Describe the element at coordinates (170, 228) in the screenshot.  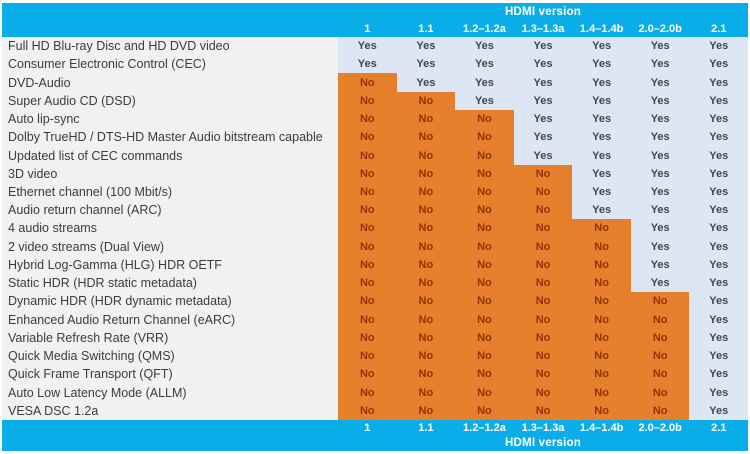
I see `feature-label: 4 audio streams` at that location.